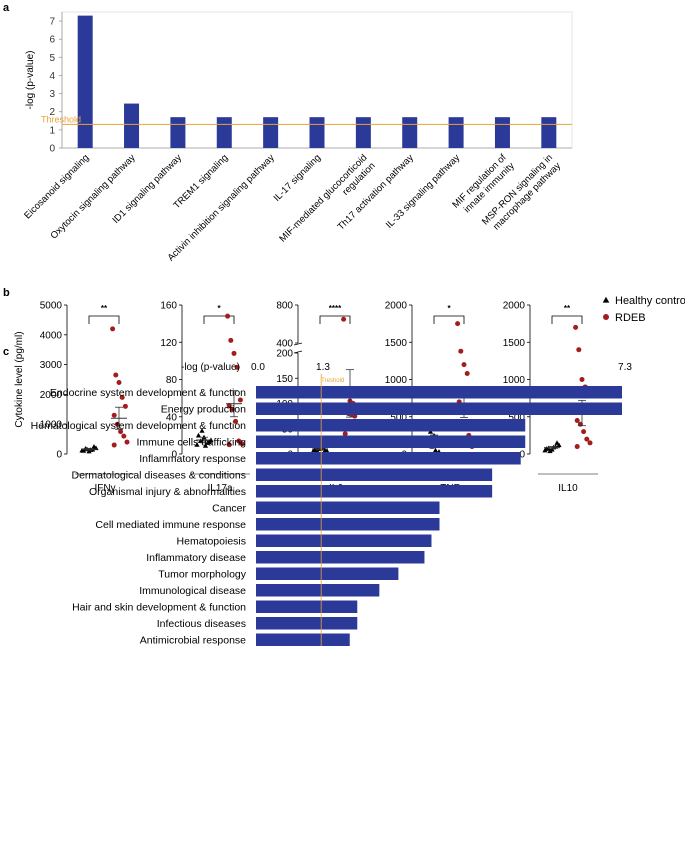 This screenshot has height=850, width=685. Describe the element at coordinates (104, 488) in the screenshot. I see `group-label: IFNγ` at that location.